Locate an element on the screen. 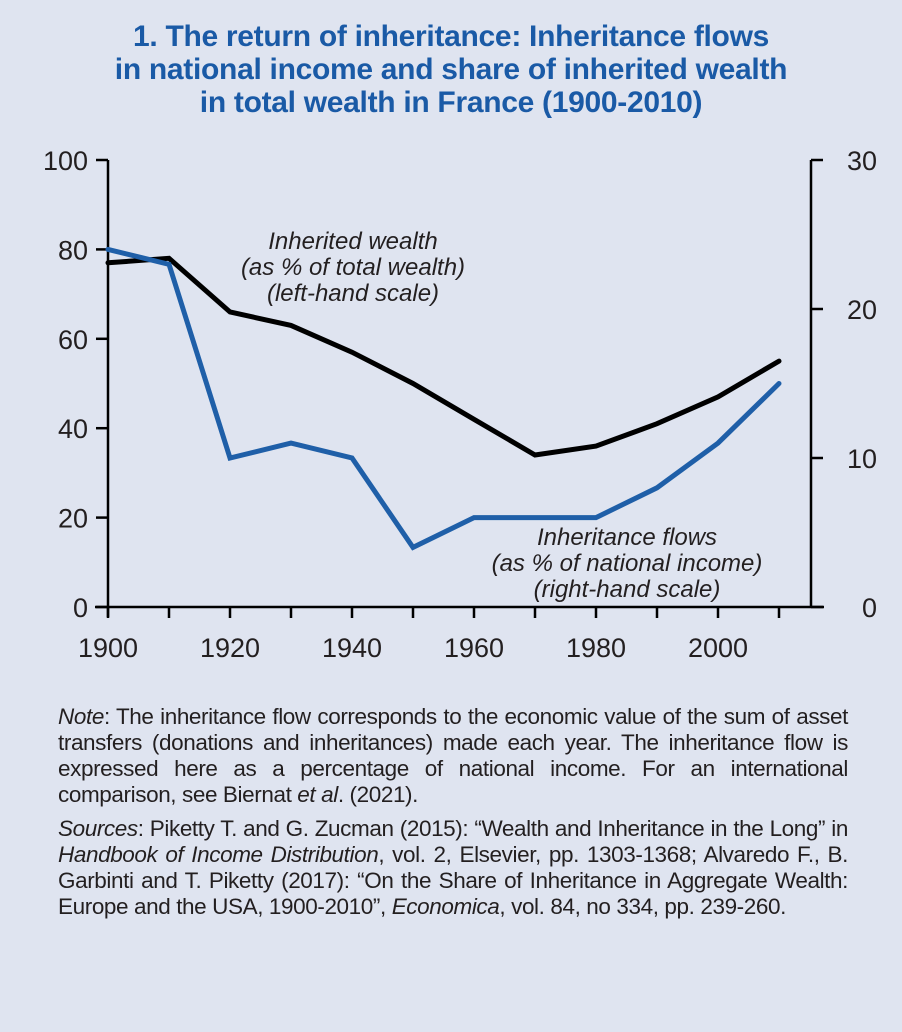 The height and width of the screenshot is (1032, 902). sources-text: , vol. 84, no 334, pp. 239-260. is located at coordinates (642, 906).